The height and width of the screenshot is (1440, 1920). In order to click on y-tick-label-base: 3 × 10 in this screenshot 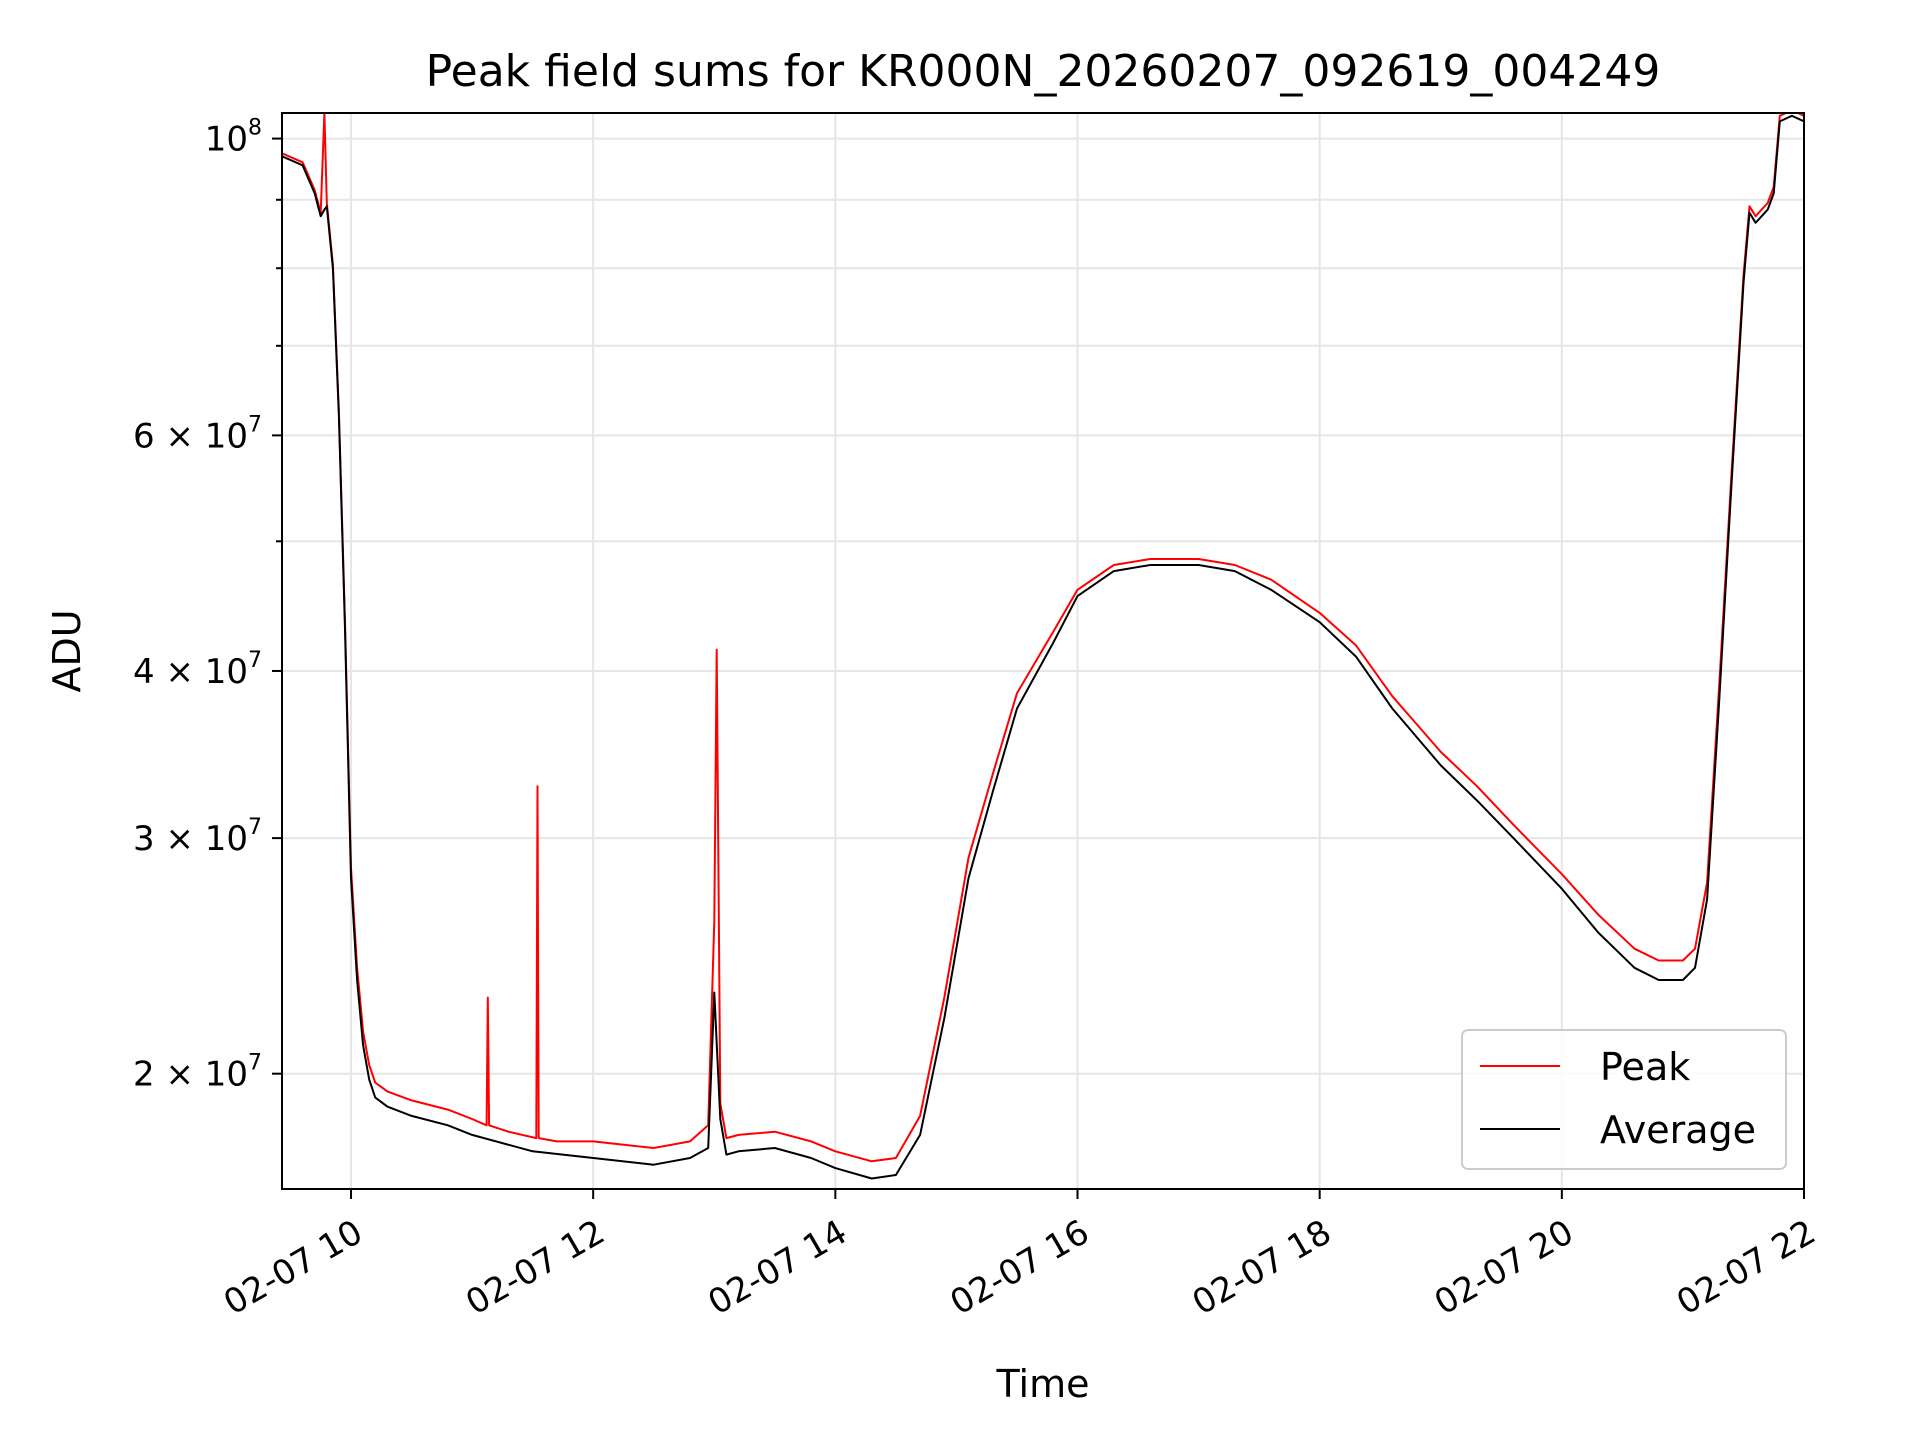, I will do `click(190, 839)`.